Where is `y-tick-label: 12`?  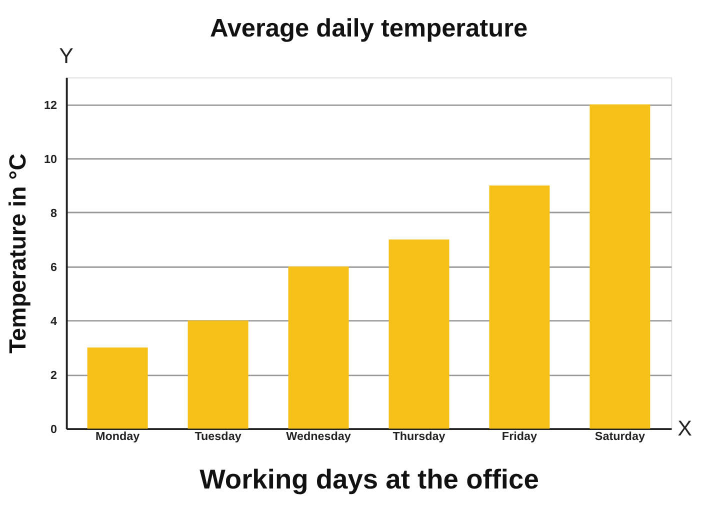
y-tick-label: 12 is located at coordinates (51, 105).